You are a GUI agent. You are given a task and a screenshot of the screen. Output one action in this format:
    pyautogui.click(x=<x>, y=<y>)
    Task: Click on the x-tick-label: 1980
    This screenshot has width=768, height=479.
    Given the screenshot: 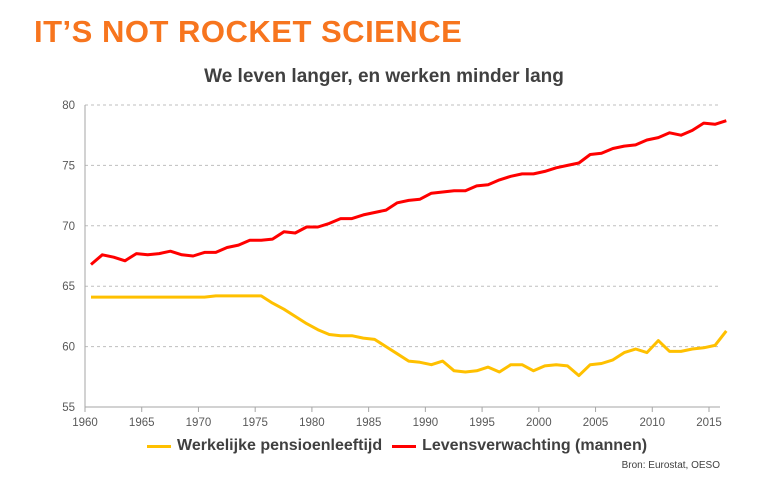 What is the action you would take?
    pyautogui.click(x=312, y=423)
    